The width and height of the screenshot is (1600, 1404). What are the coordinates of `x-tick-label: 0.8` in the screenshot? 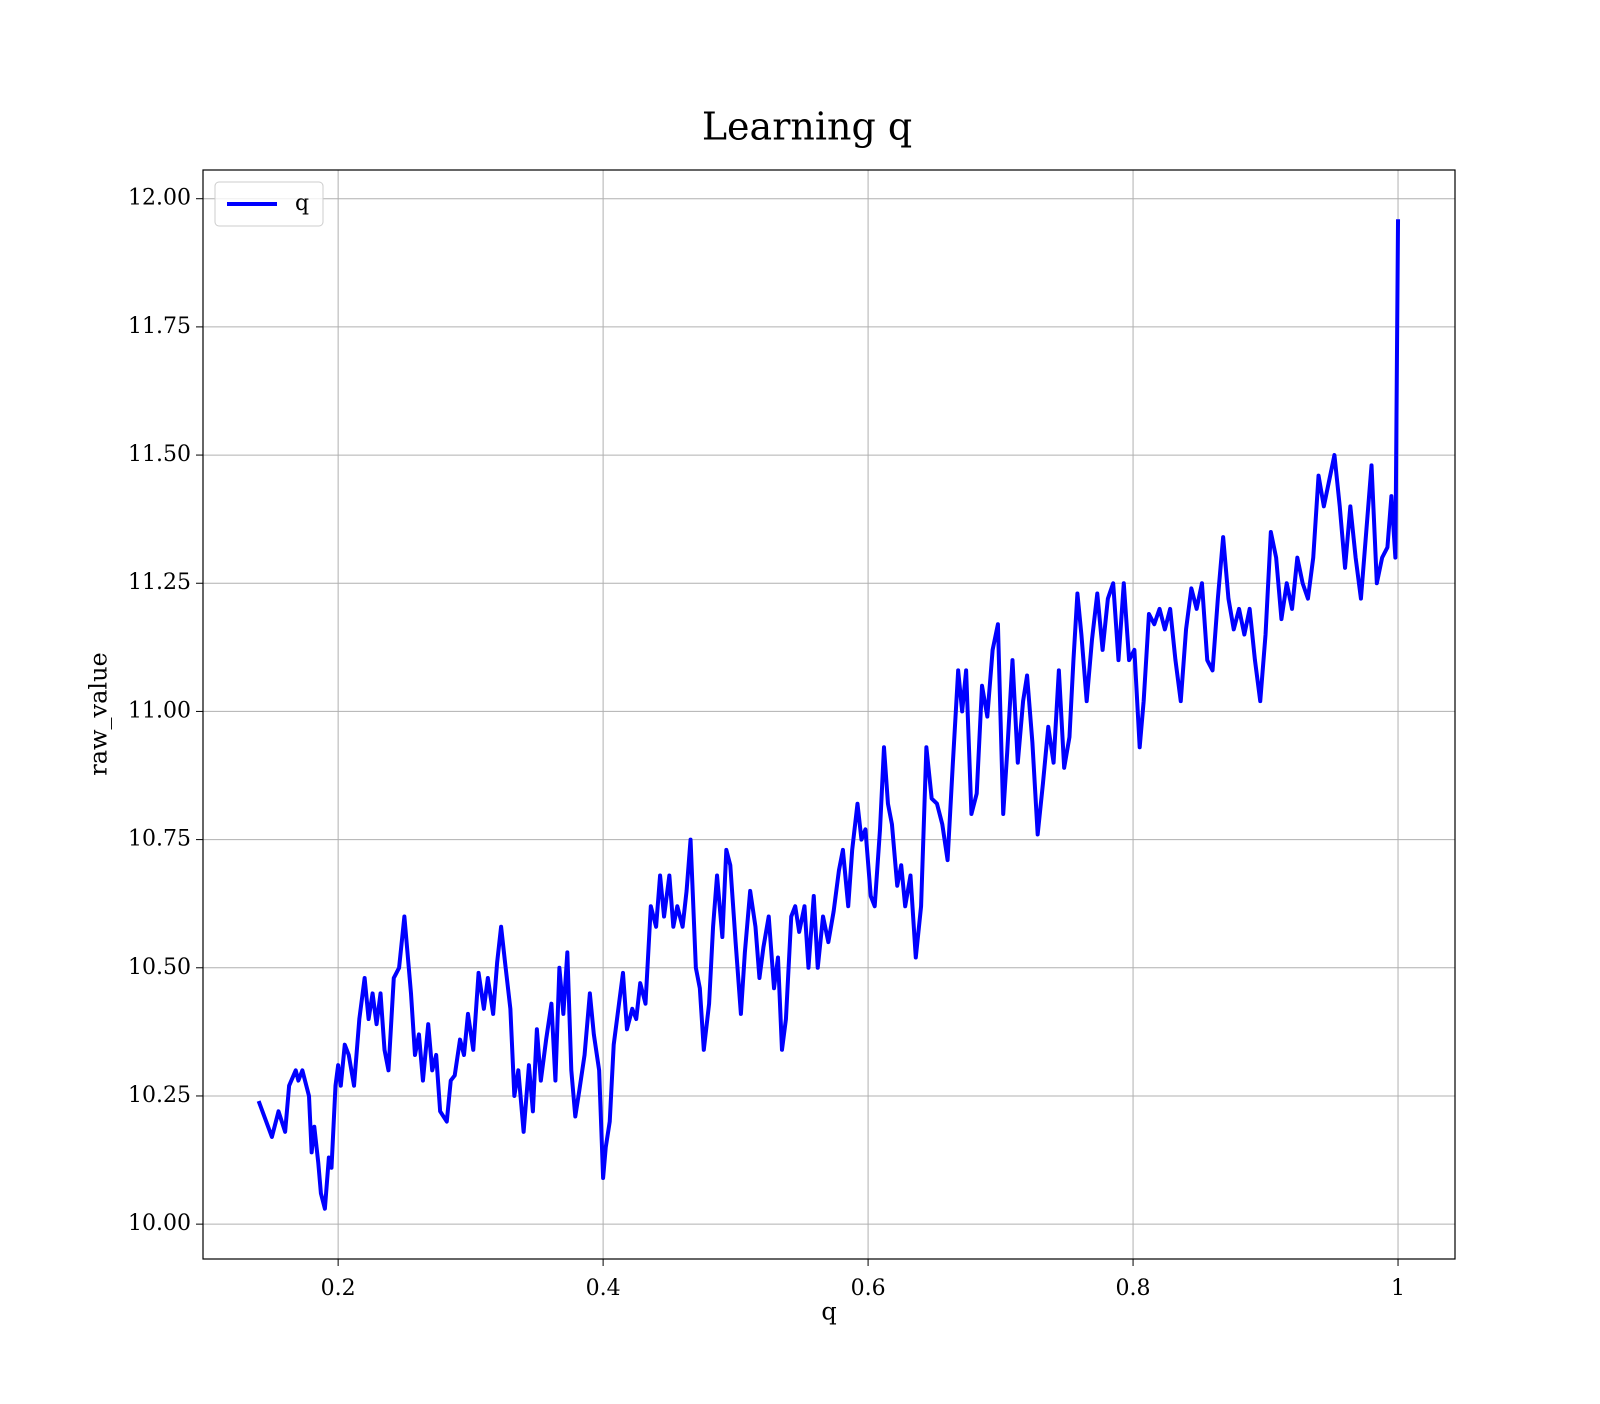 It's located at (1133, 1288).